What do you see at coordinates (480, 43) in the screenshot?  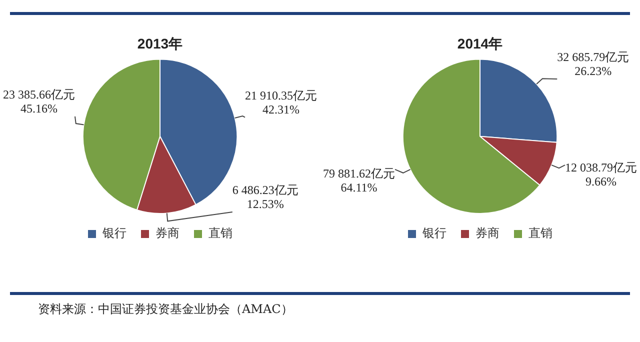 I see `chart-title: 2014年` at bounding box center [480, 43].